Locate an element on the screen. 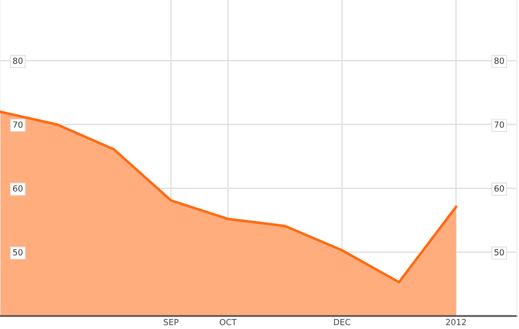 The width and height of the screenshot is (519, 329). y-tick-label: 70 is located at coordinates (18, 124).